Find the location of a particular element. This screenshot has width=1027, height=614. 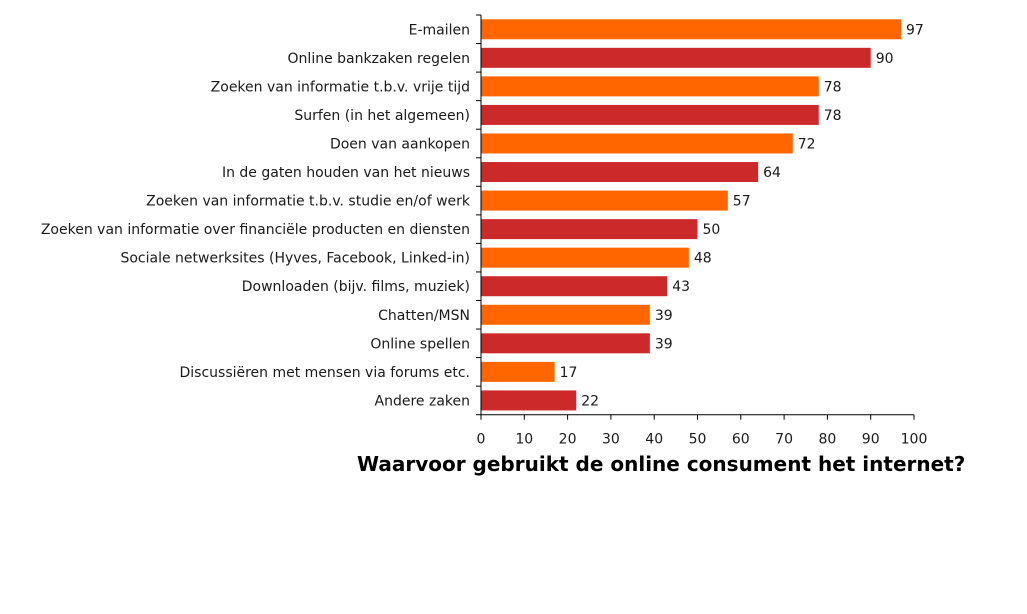

data-label: 43 is located at coordinates (681, 287).